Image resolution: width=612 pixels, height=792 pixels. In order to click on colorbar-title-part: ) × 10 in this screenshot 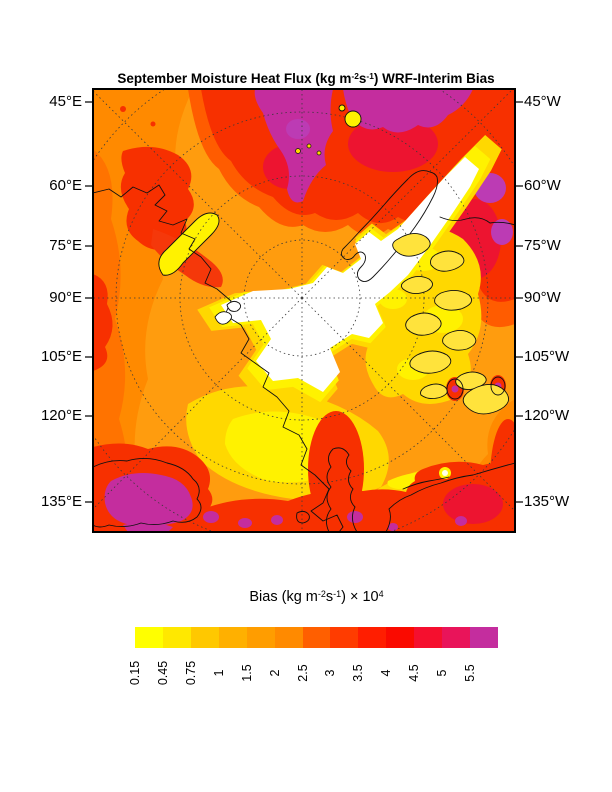, I will do `click(360, 597)`.